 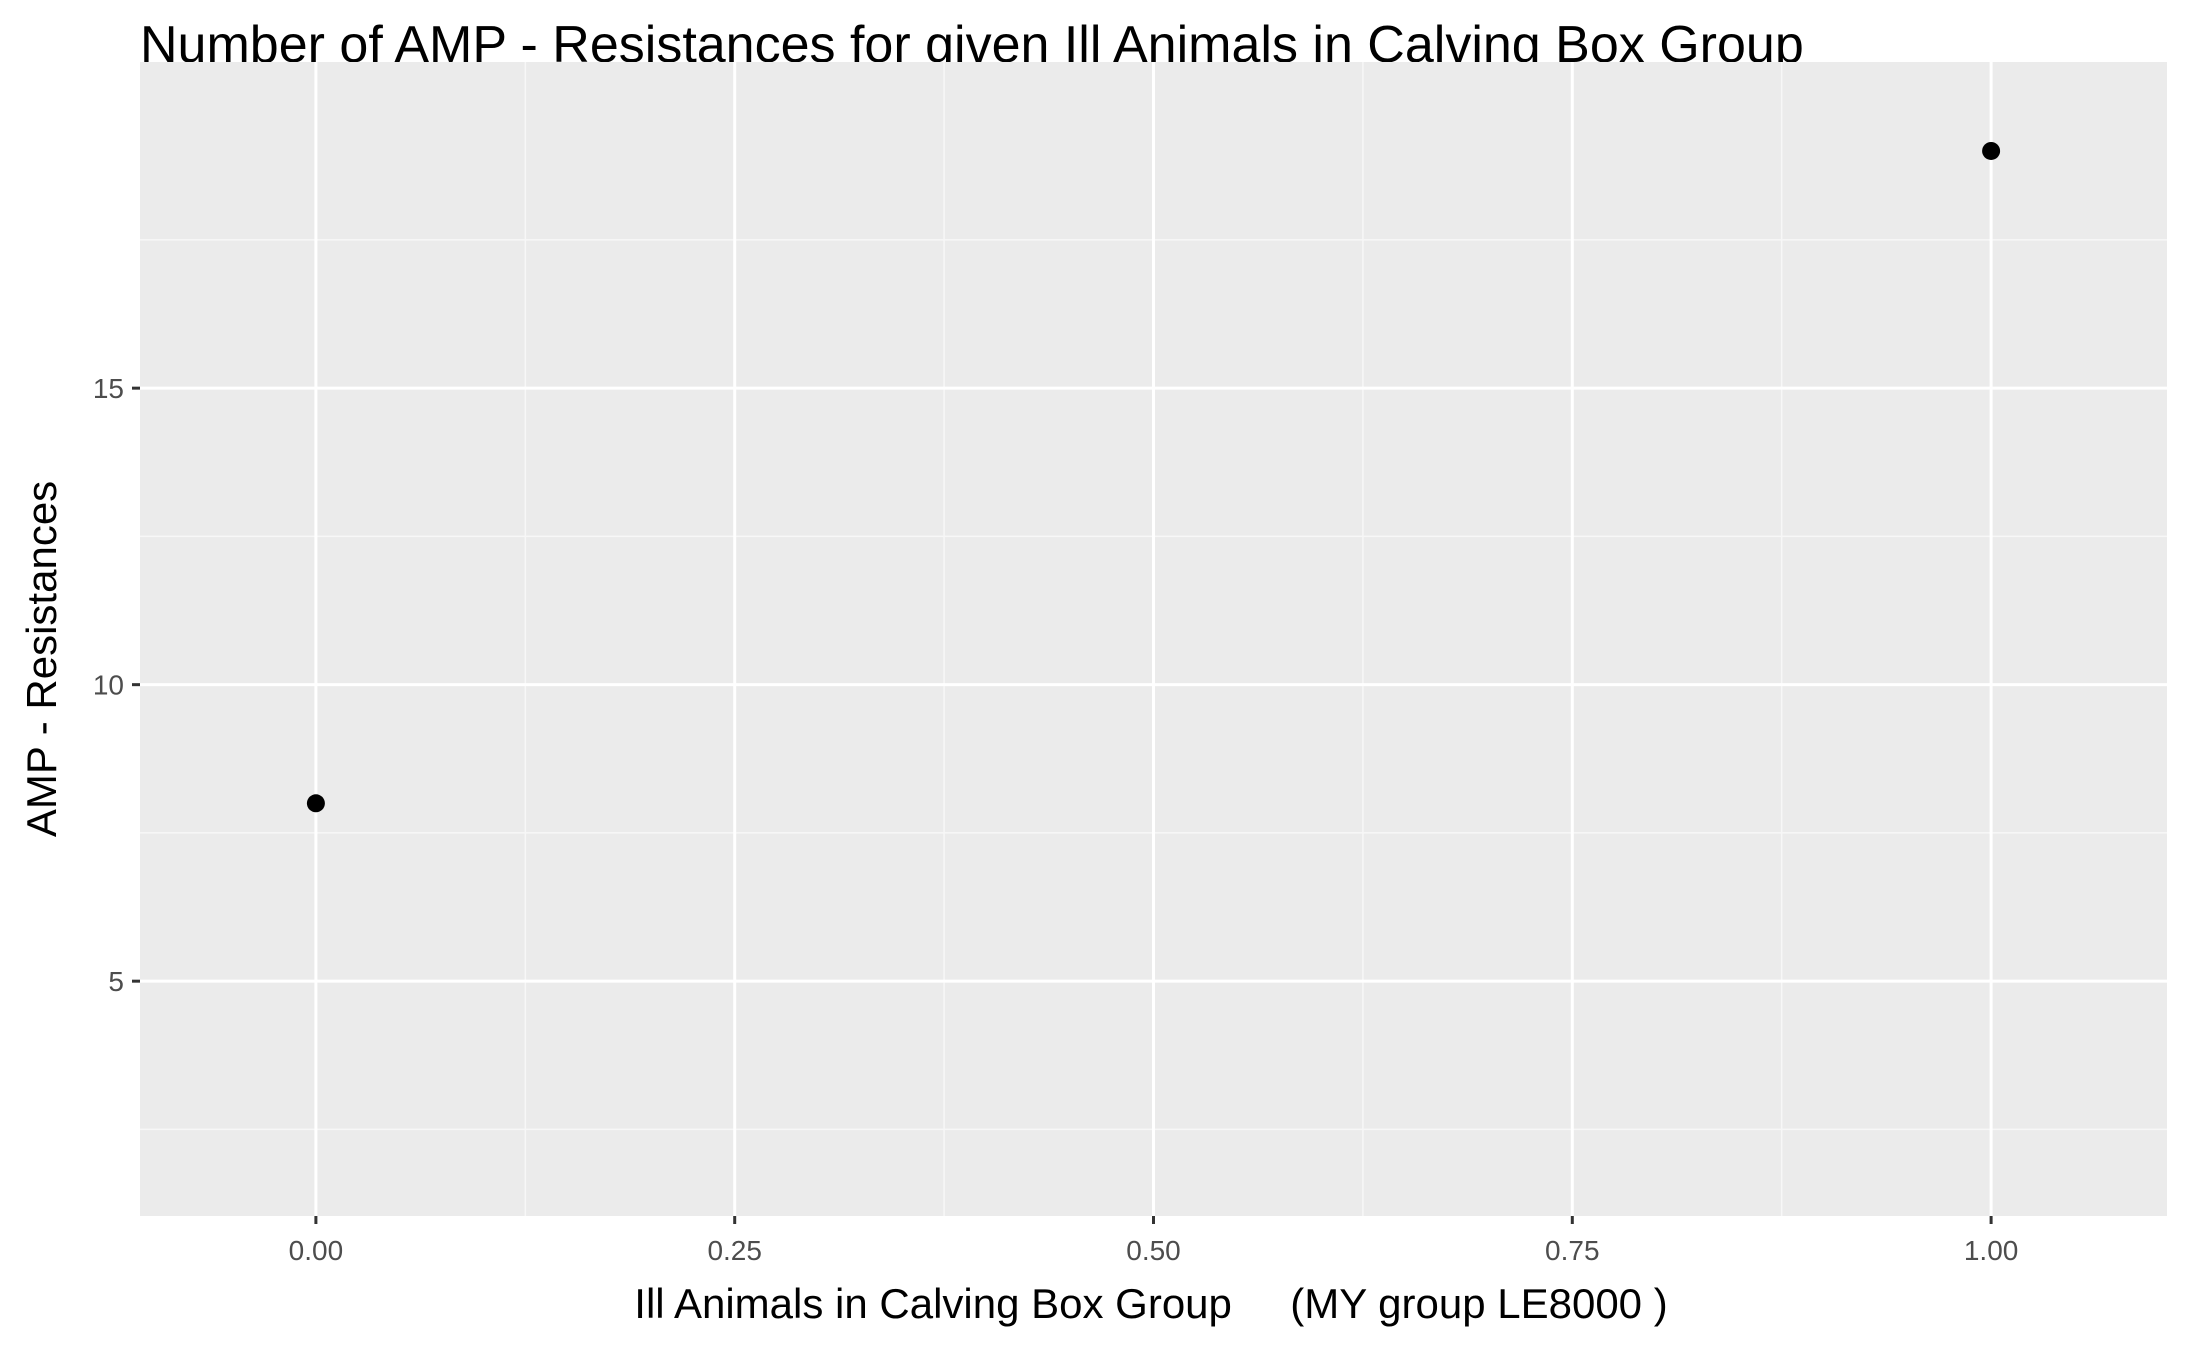 I want to click on x-tick-label: 0.25, so click(x=734, y=1250).